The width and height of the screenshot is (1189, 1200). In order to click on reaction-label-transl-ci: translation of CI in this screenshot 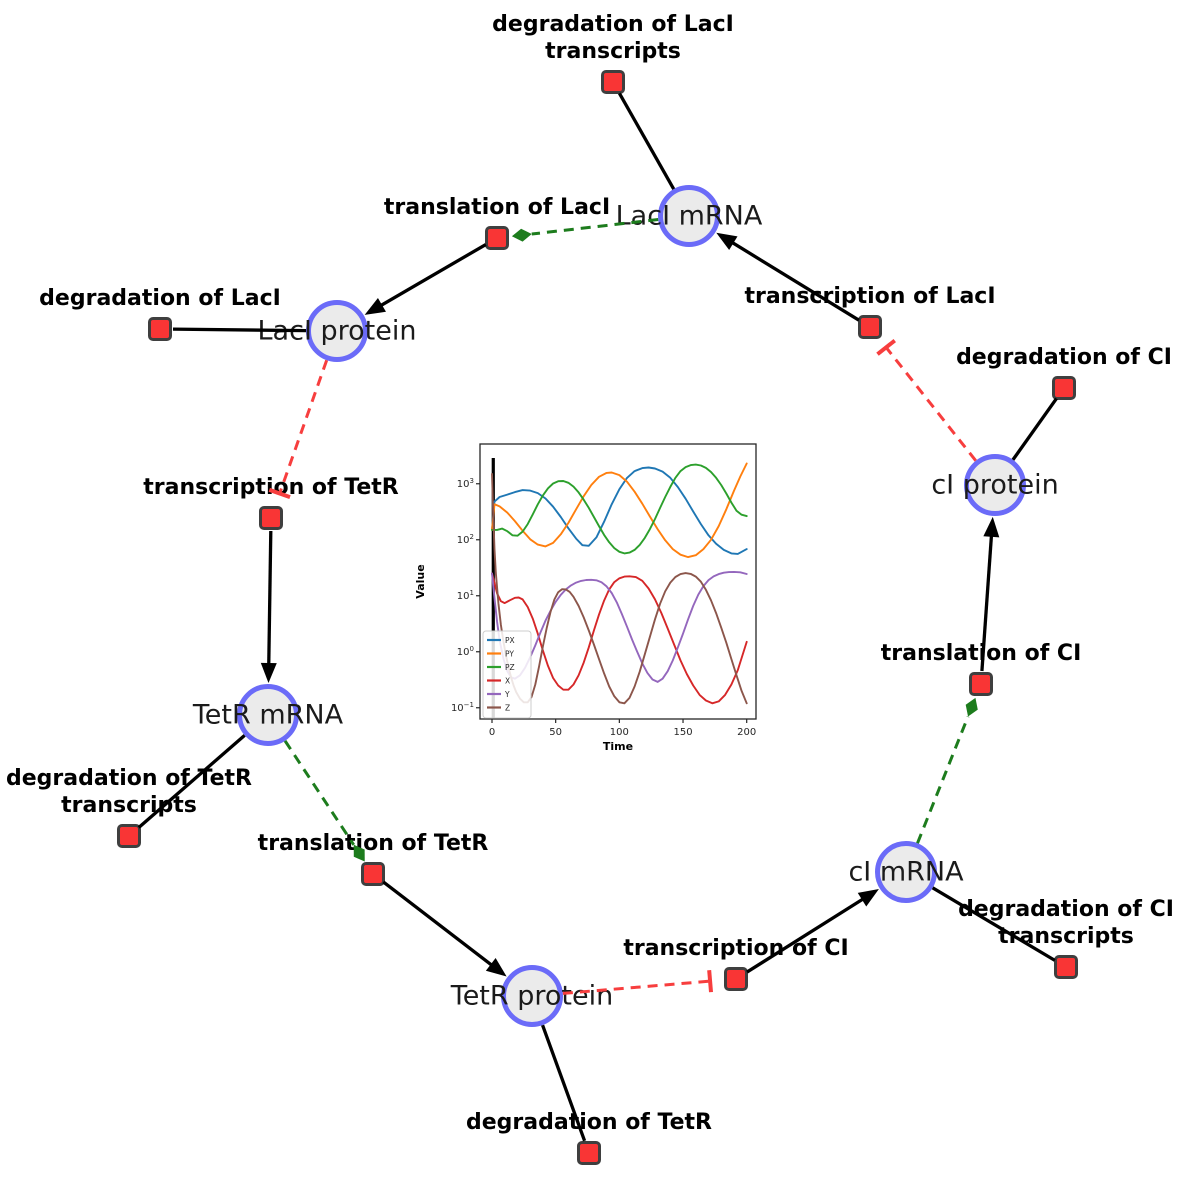, I will do `click(981, 653)`.